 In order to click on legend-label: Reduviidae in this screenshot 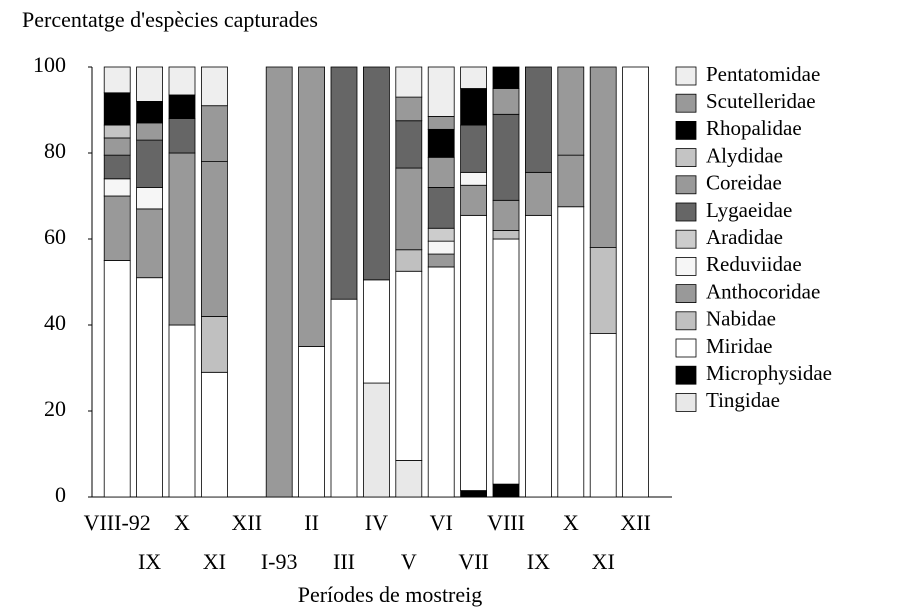, I will do `click(754, 264)`.